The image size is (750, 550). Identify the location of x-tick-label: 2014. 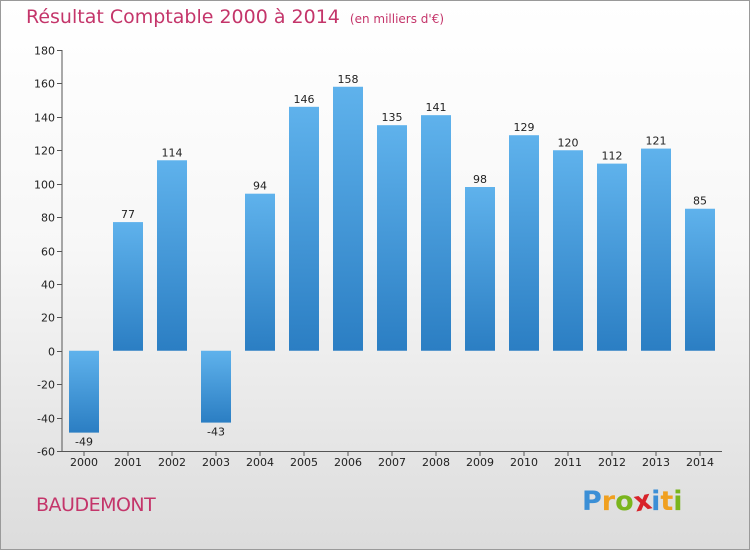
(700, 462).